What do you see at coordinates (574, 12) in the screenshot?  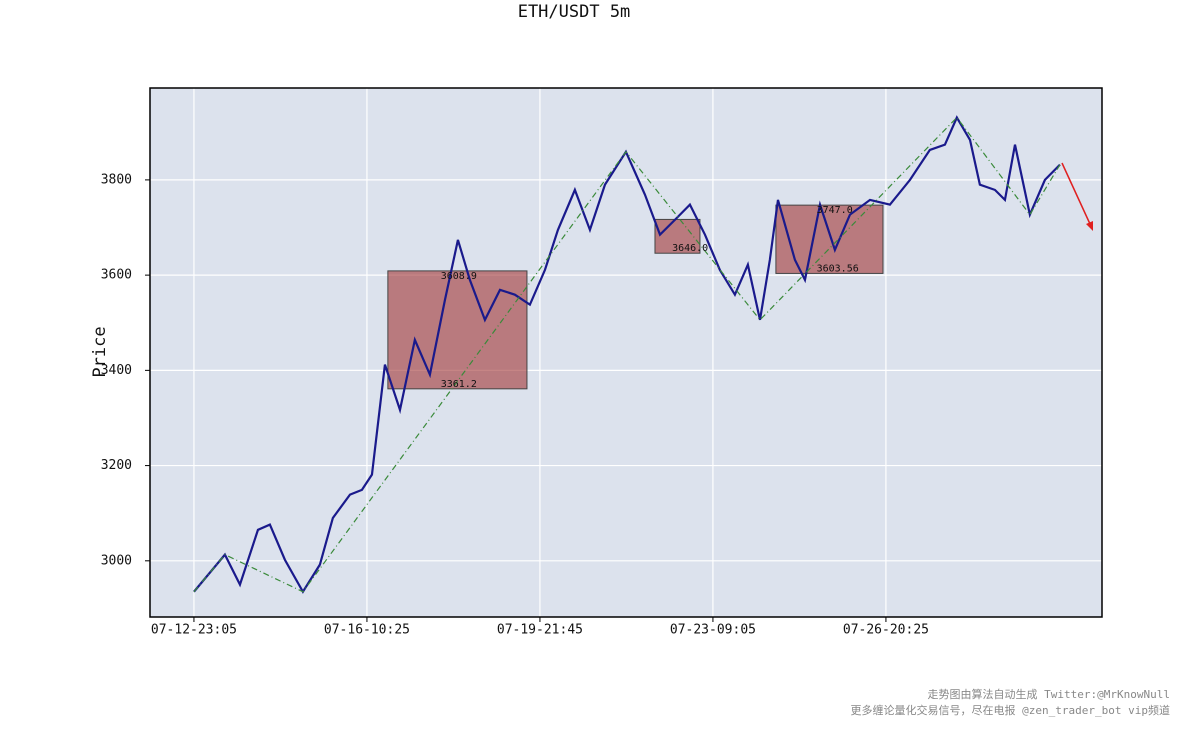 I see `chart-title: ETH/USDT 5m` at bounding box center [574, 12].